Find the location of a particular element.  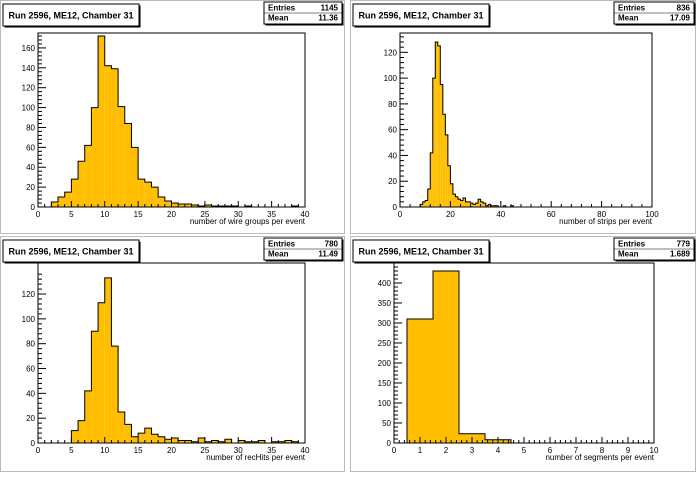

y-axis: 0 50 100 150 200 250 300 350 400 is located at coordinates (390, 357).